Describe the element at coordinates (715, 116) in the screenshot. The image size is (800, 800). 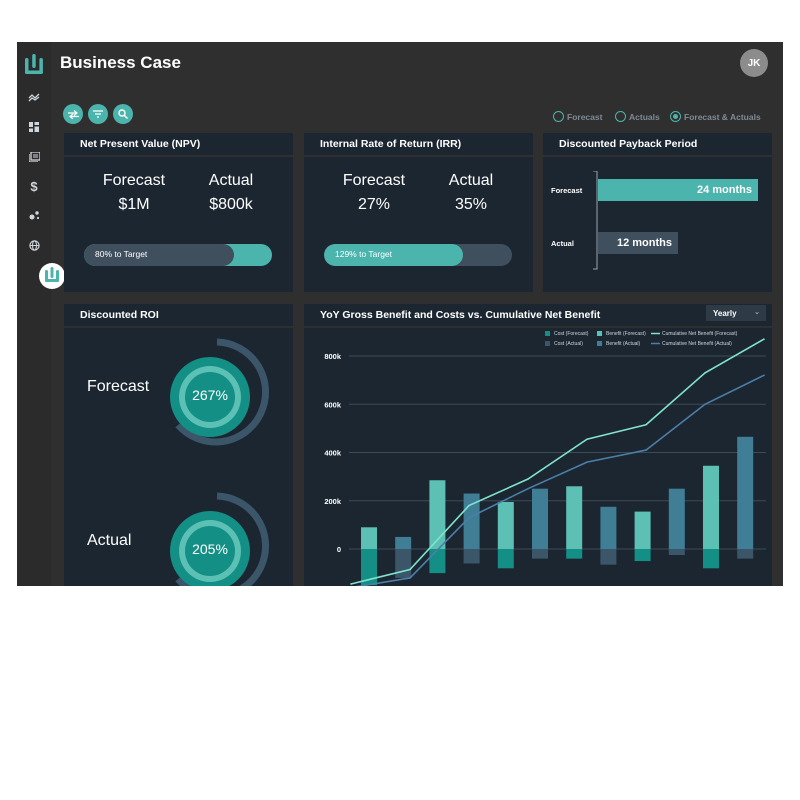
I see `radio-forecast-actuals: Forecast & Actuals` at that location.